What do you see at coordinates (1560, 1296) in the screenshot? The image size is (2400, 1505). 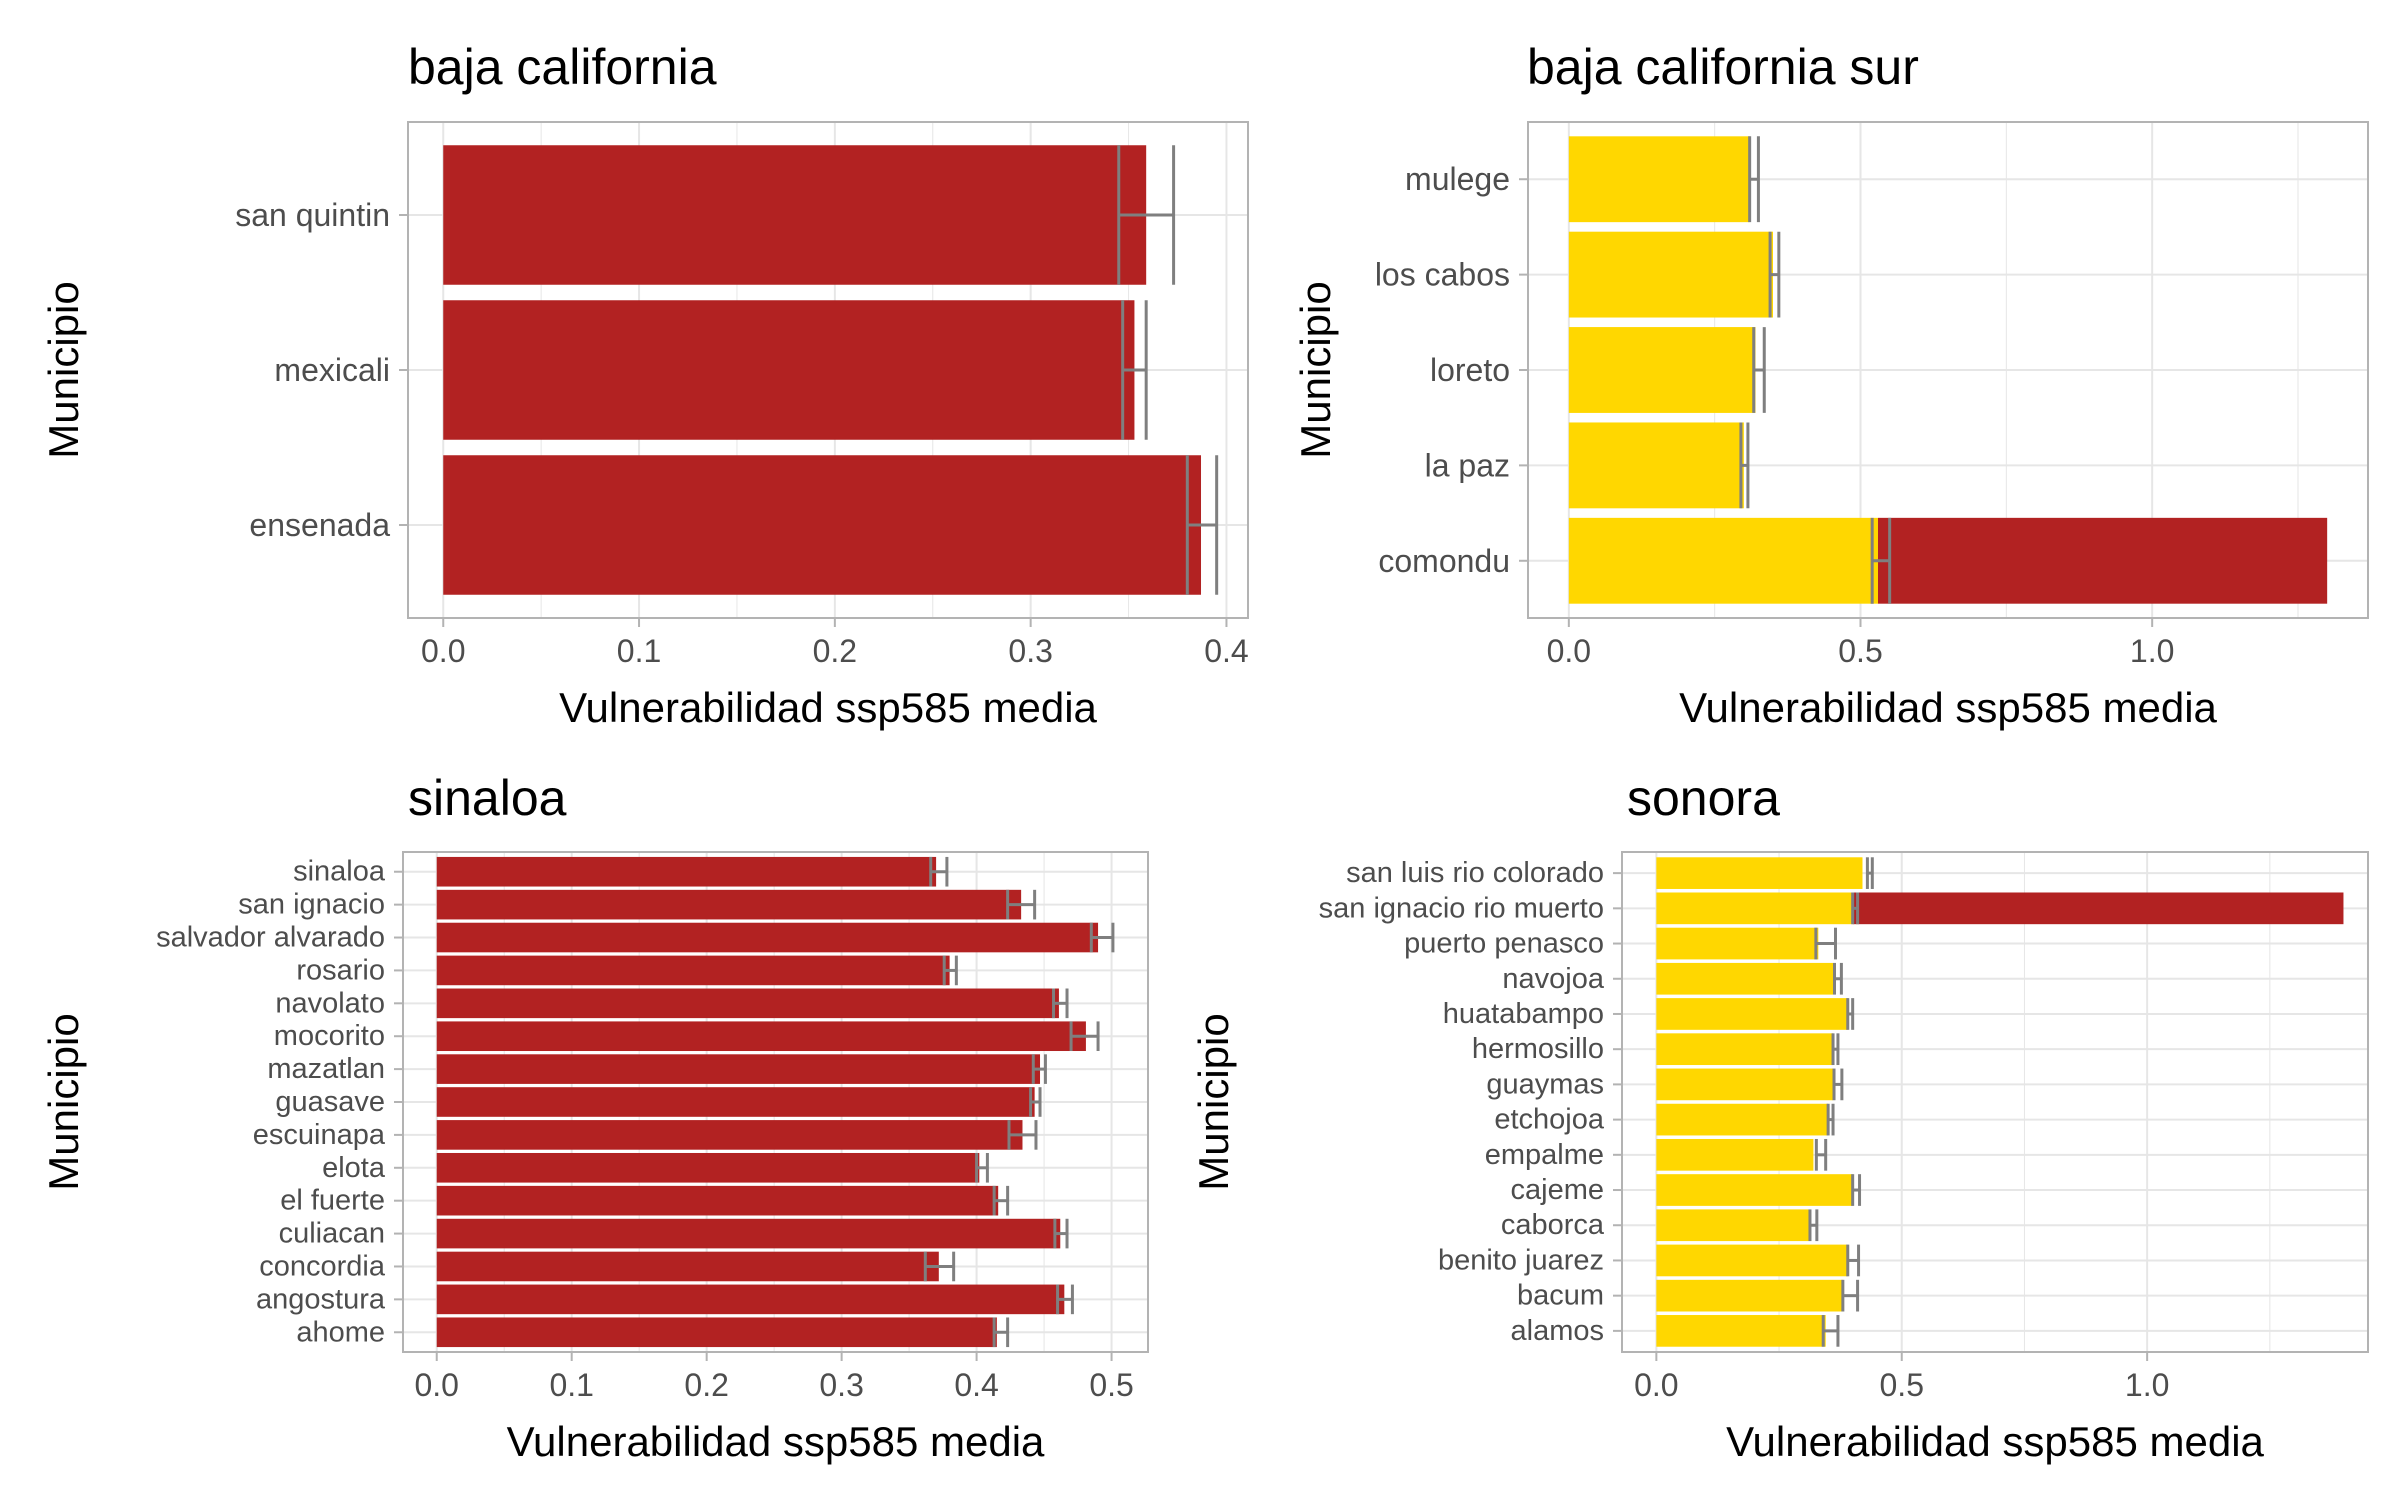 I see `panel4-y-tick-label: bacum` at bounding box center [1560, 1296].